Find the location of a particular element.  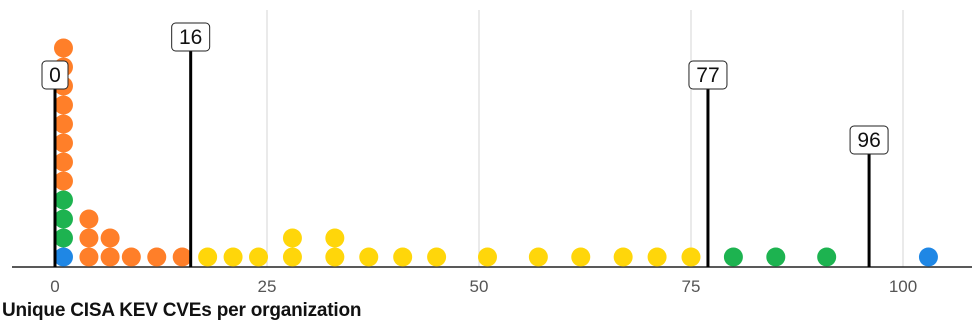

marker-label: 96 is located at coordinates (868, 140).